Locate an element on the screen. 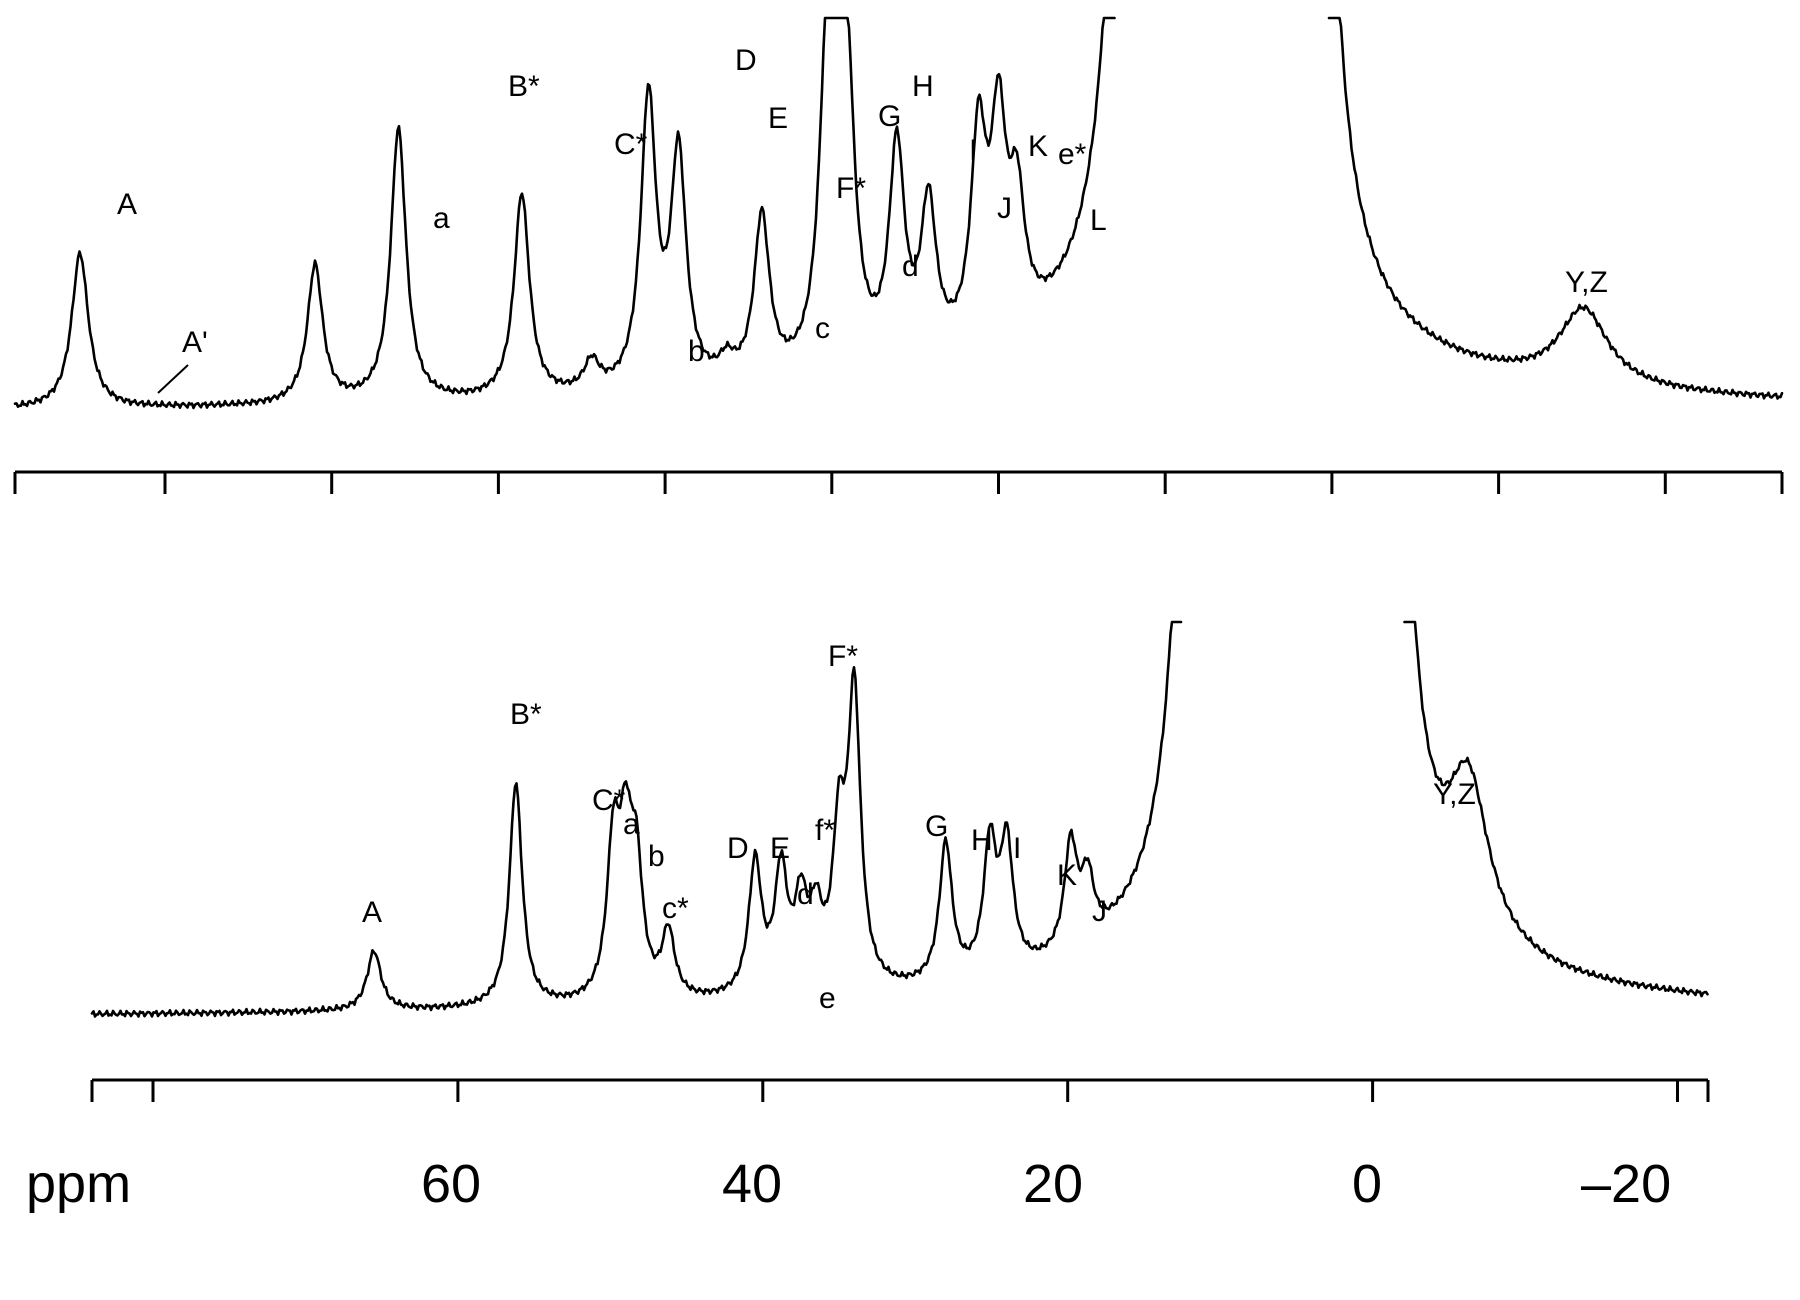  top-label-YZ: Y,Z is located at coordinates (1586, 282).